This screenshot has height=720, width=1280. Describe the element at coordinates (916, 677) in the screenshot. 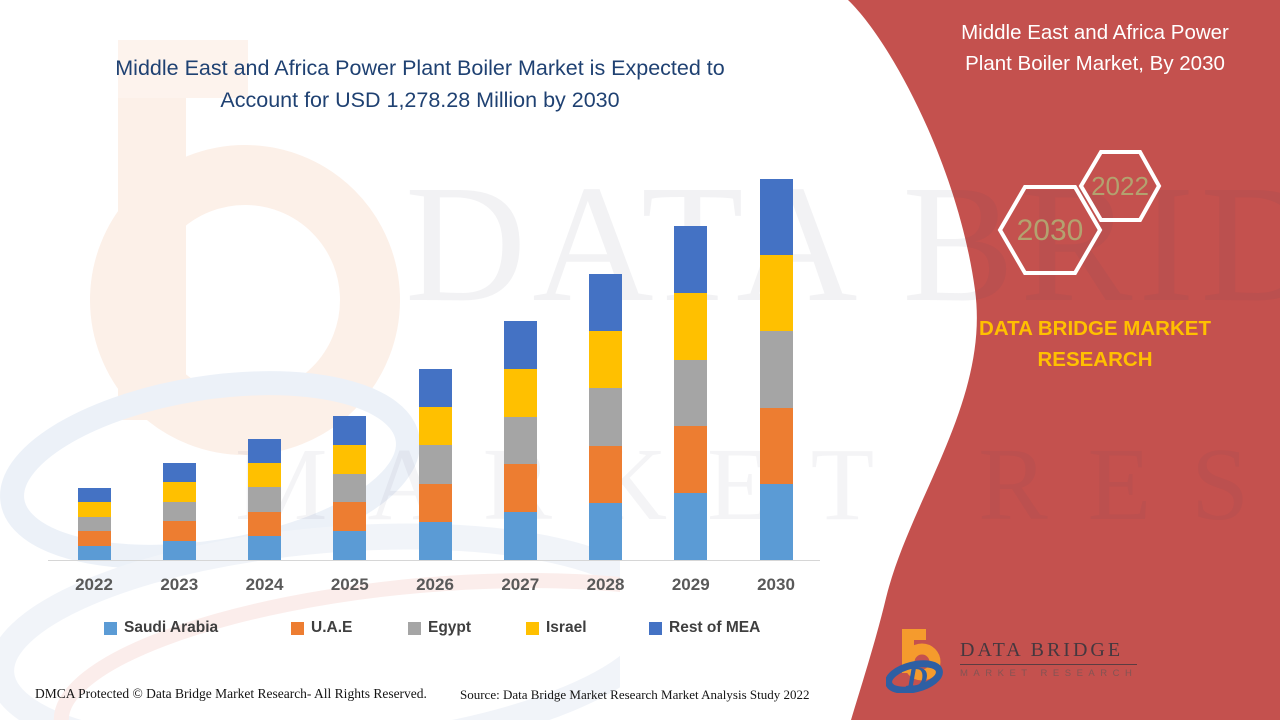

I see `svg-text: D` at that location.